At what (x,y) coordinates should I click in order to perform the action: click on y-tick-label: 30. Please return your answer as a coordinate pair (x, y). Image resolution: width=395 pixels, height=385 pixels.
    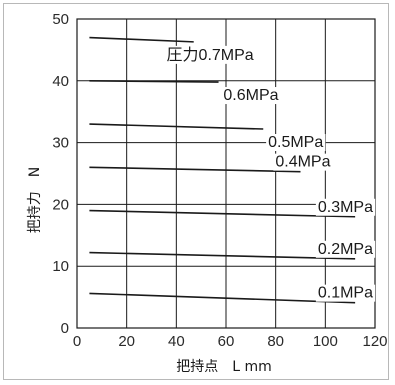
    Looking at the image, I should click on (60, 143).